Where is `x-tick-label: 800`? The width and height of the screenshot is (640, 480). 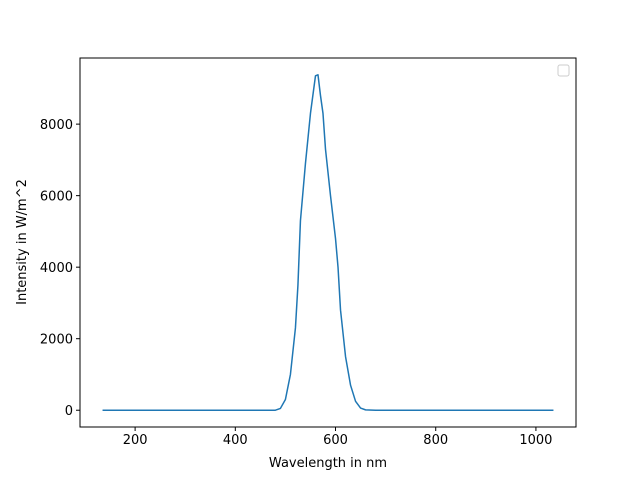 x-tick-label: 800 is located at coordinates (435, 440).